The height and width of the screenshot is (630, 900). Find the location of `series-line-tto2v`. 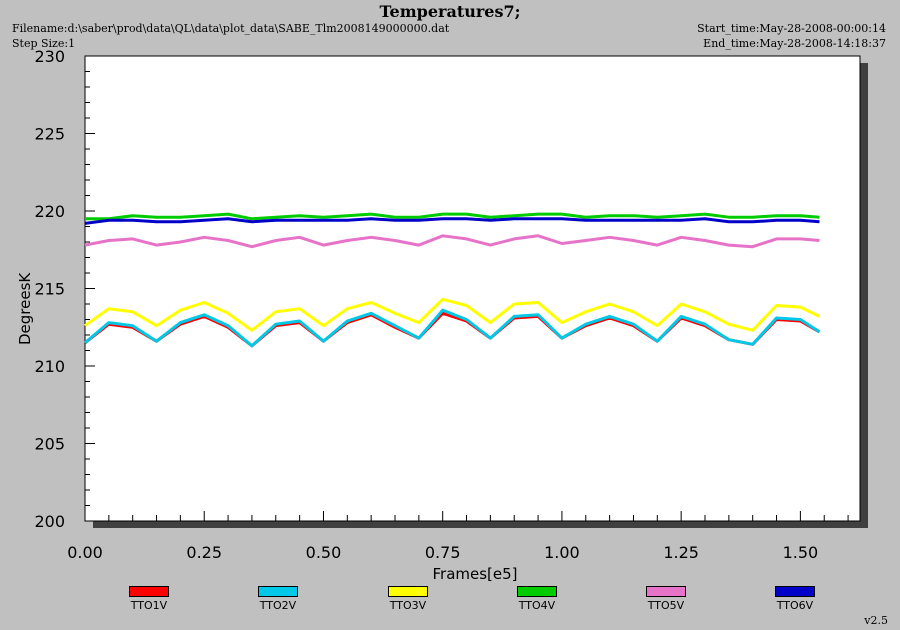

series-line-tto2v is located at coordinates (452, 328).